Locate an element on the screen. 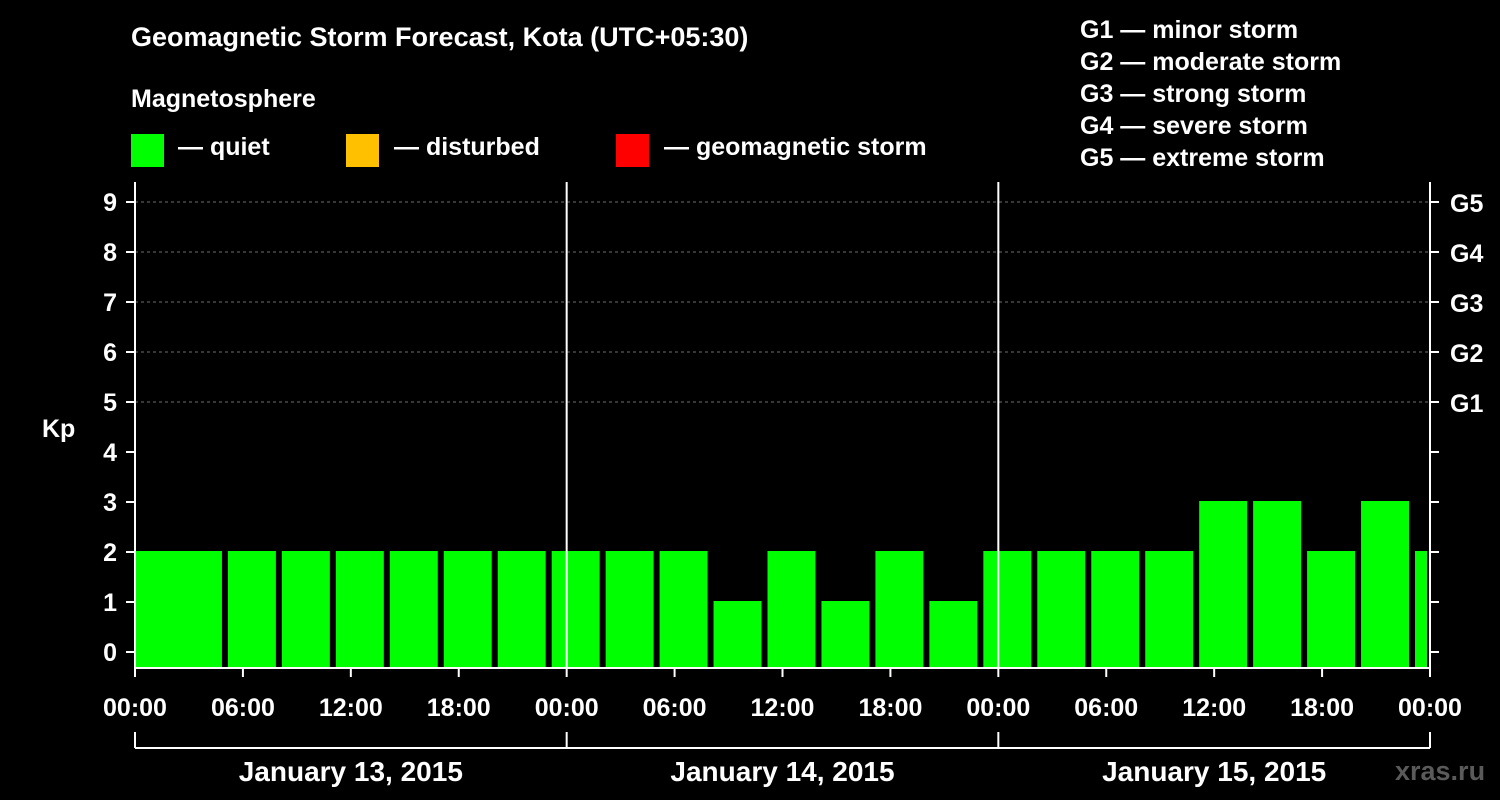  x-tick-label-4: 00:00 is located at coordinates (567, 708).